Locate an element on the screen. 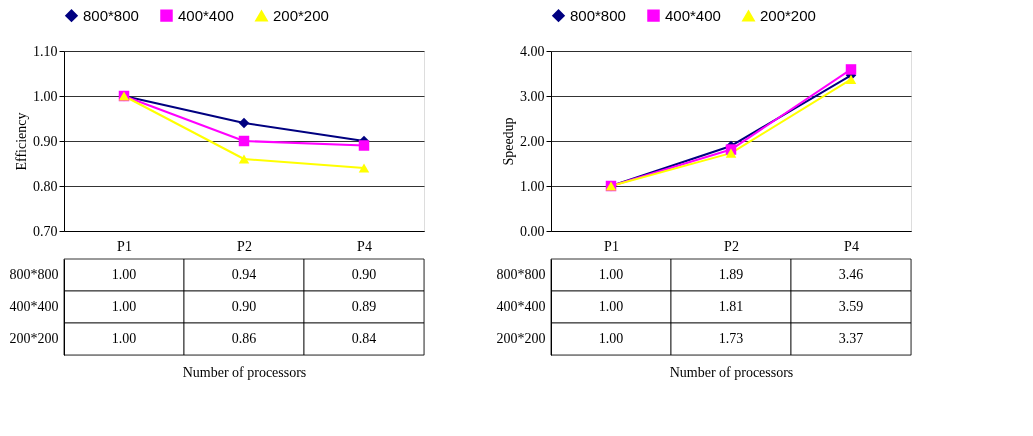 The height and width of the screenshot is (436, 1033). y-tick-label: 0.80 is located at coordinates (45, 186).